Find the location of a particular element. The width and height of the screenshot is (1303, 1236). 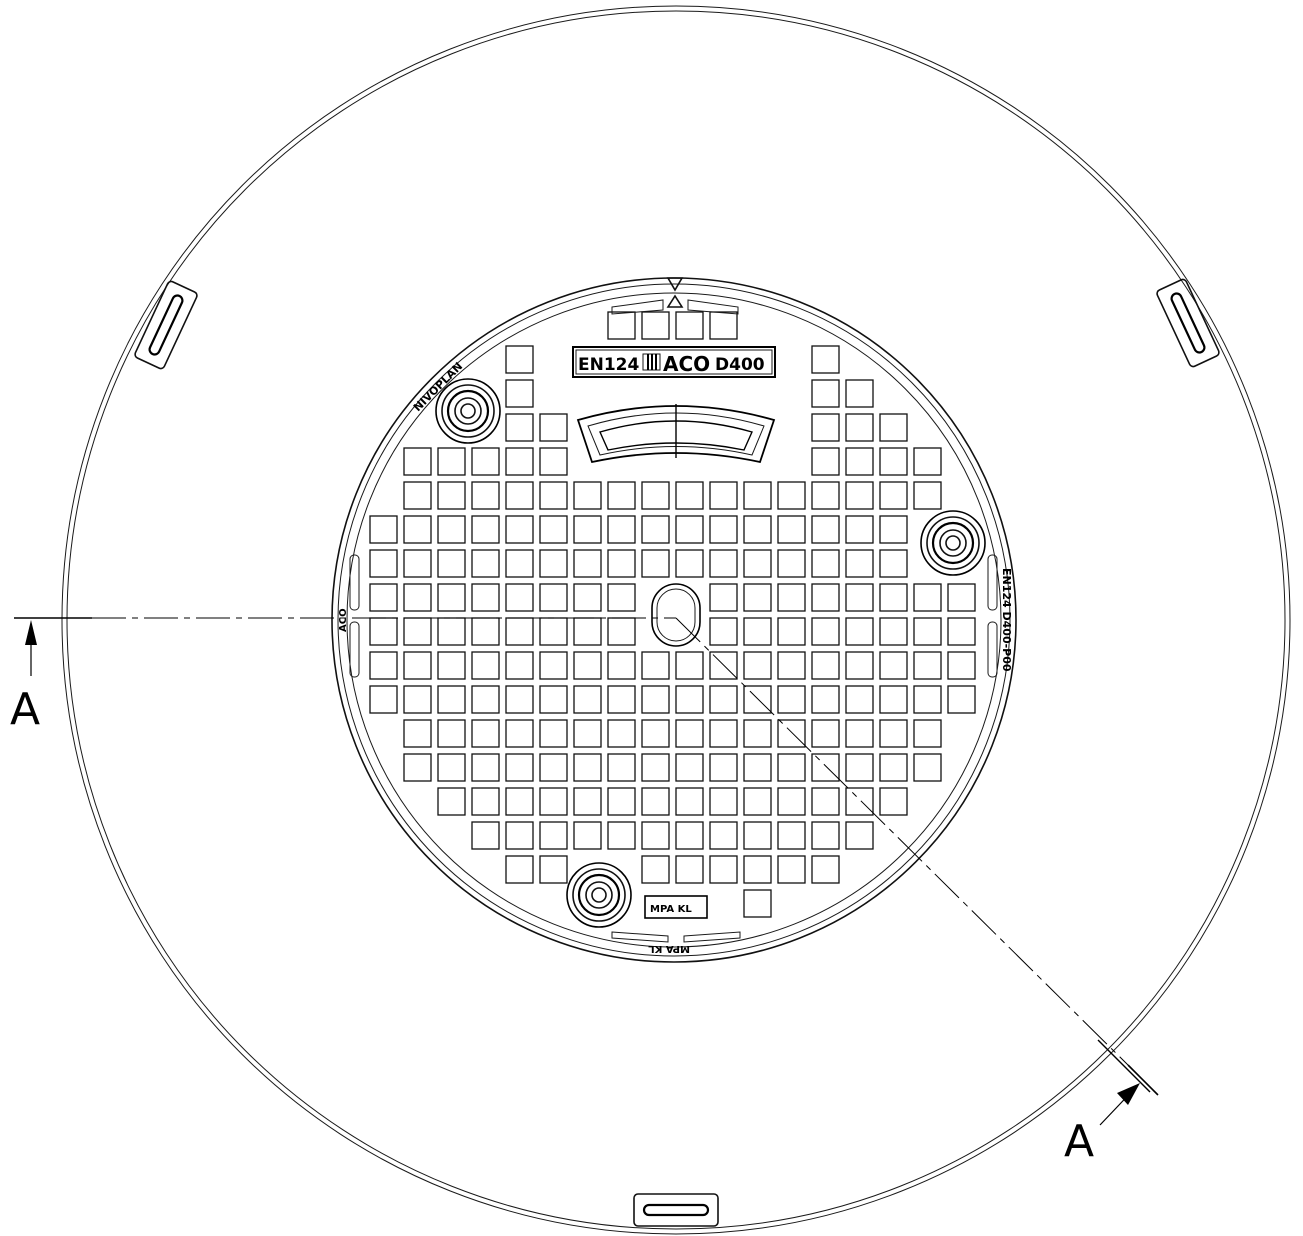

load-class-label: D400 is located at coordinates (740, 365).